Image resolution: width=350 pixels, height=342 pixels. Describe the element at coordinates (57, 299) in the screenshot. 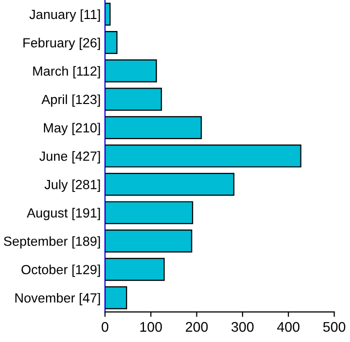

I see `y-tick-label: November [47]` at that location.